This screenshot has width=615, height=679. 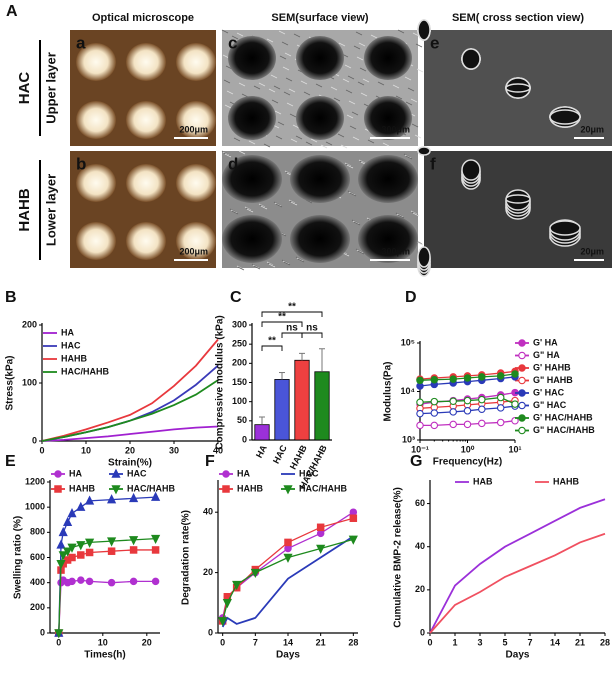 I want to click on significance-bracket, so click(x=282, y=324).